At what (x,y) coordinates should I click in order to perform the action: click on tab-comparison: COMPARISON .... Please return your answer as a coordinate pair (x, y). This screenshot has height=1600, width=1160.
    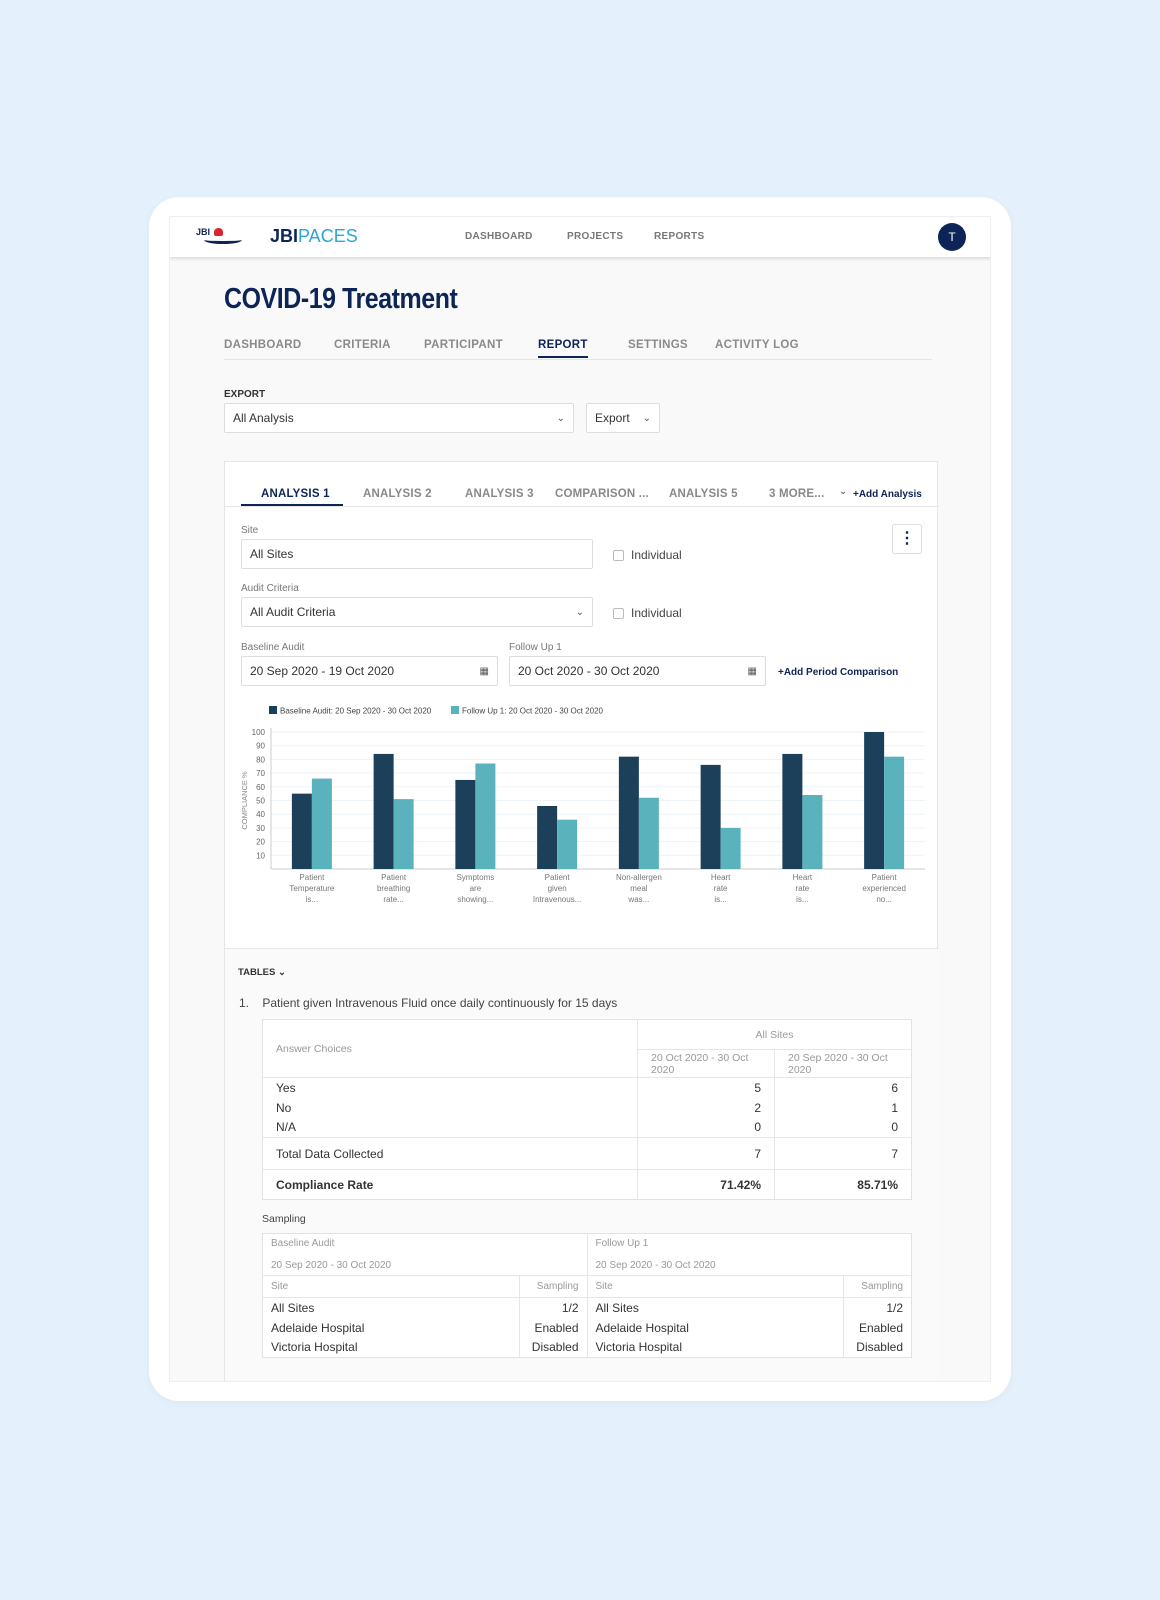
    Looking at the image, I should click on (602, 494).